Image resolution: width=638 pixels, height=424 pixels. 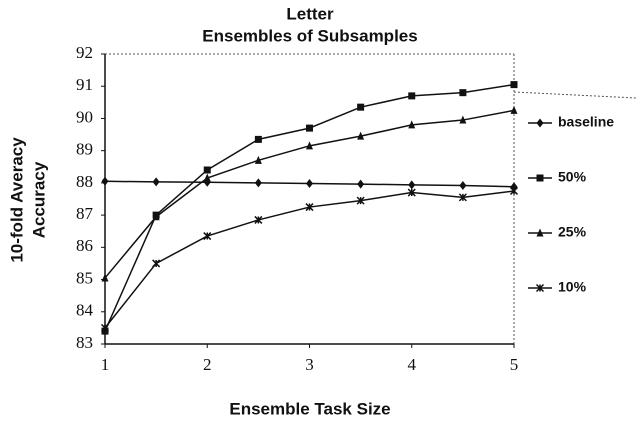 I want to click on x-tick-label: 3, so click(x=309, y=364).